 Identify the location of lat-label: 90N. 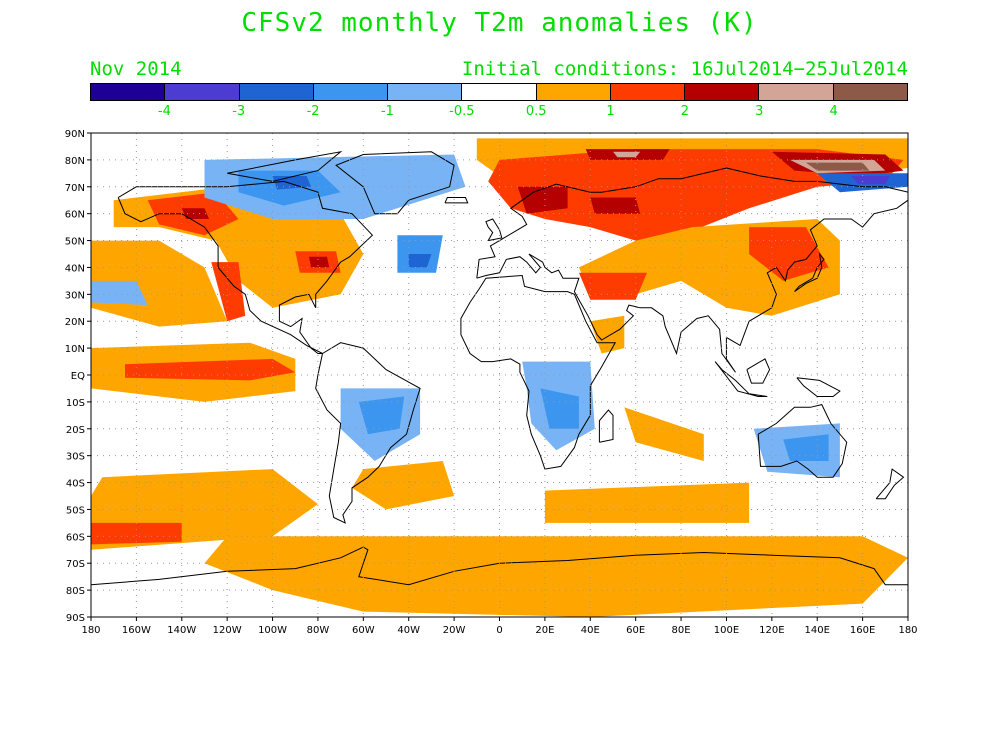
(75, 134).